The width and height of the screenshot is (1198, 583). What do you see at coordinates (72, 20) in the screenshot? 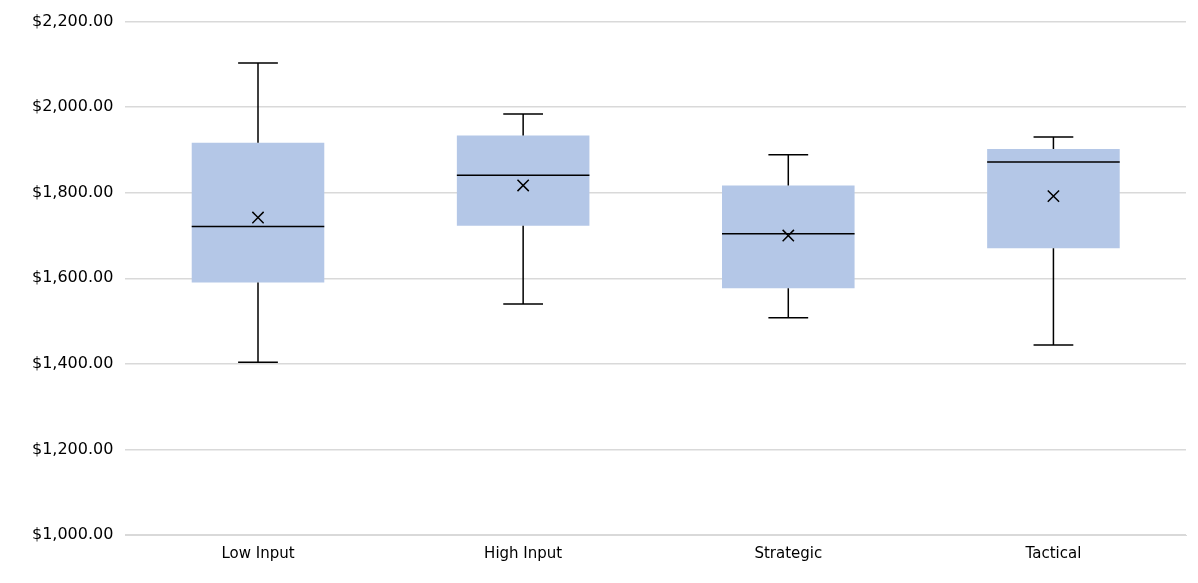
I see `y-tick-label: $2,200.00` at bounding box center [72, 20].